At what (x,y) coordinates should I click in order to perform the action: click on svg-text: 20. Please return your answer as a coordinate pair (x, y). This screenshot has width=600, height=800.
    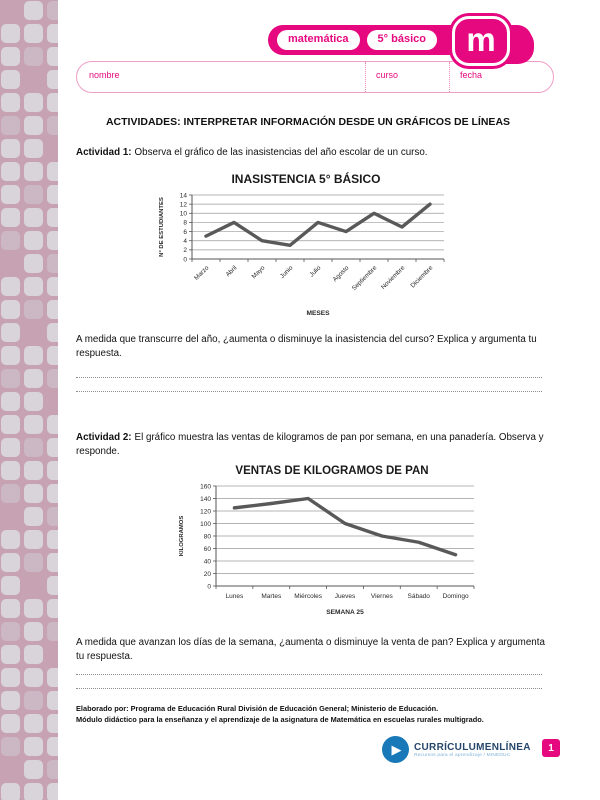
    Looking at the image, I should click on (208, 574).